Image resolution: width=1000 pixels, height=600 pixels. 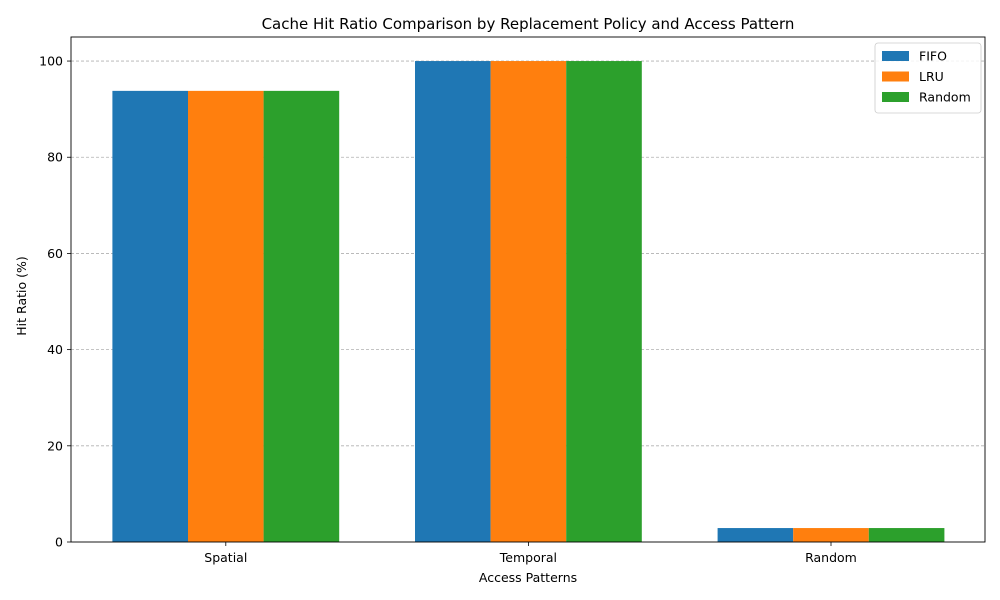 What do you see at coordinates (945, 97) in the screenshot?
I see `legend-label: Random` at bounding box center [945, 97].